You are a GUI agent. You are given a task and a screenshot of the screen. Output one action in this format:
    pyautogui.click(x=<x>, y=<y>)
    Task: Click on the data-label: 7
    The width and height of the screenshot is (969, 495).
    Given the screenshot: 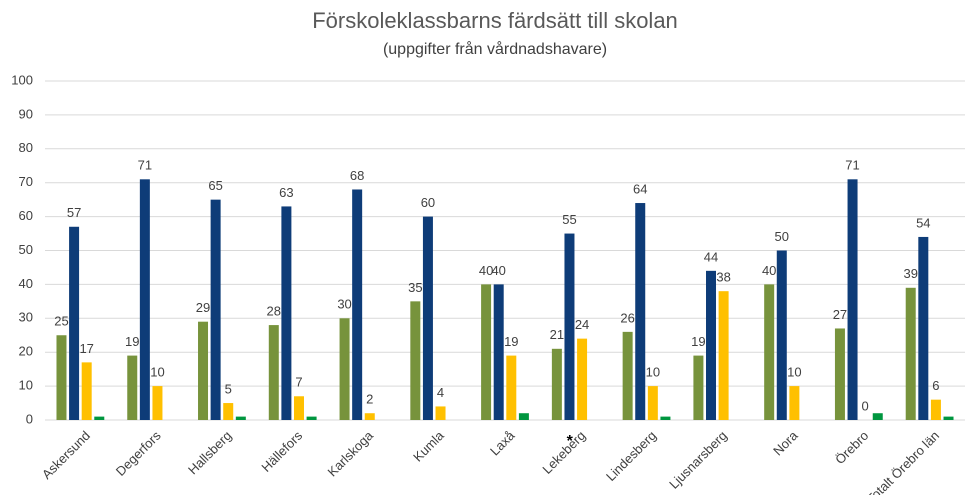 What is the action you would take?
    pyautogui.click(x=298, y=382)
    